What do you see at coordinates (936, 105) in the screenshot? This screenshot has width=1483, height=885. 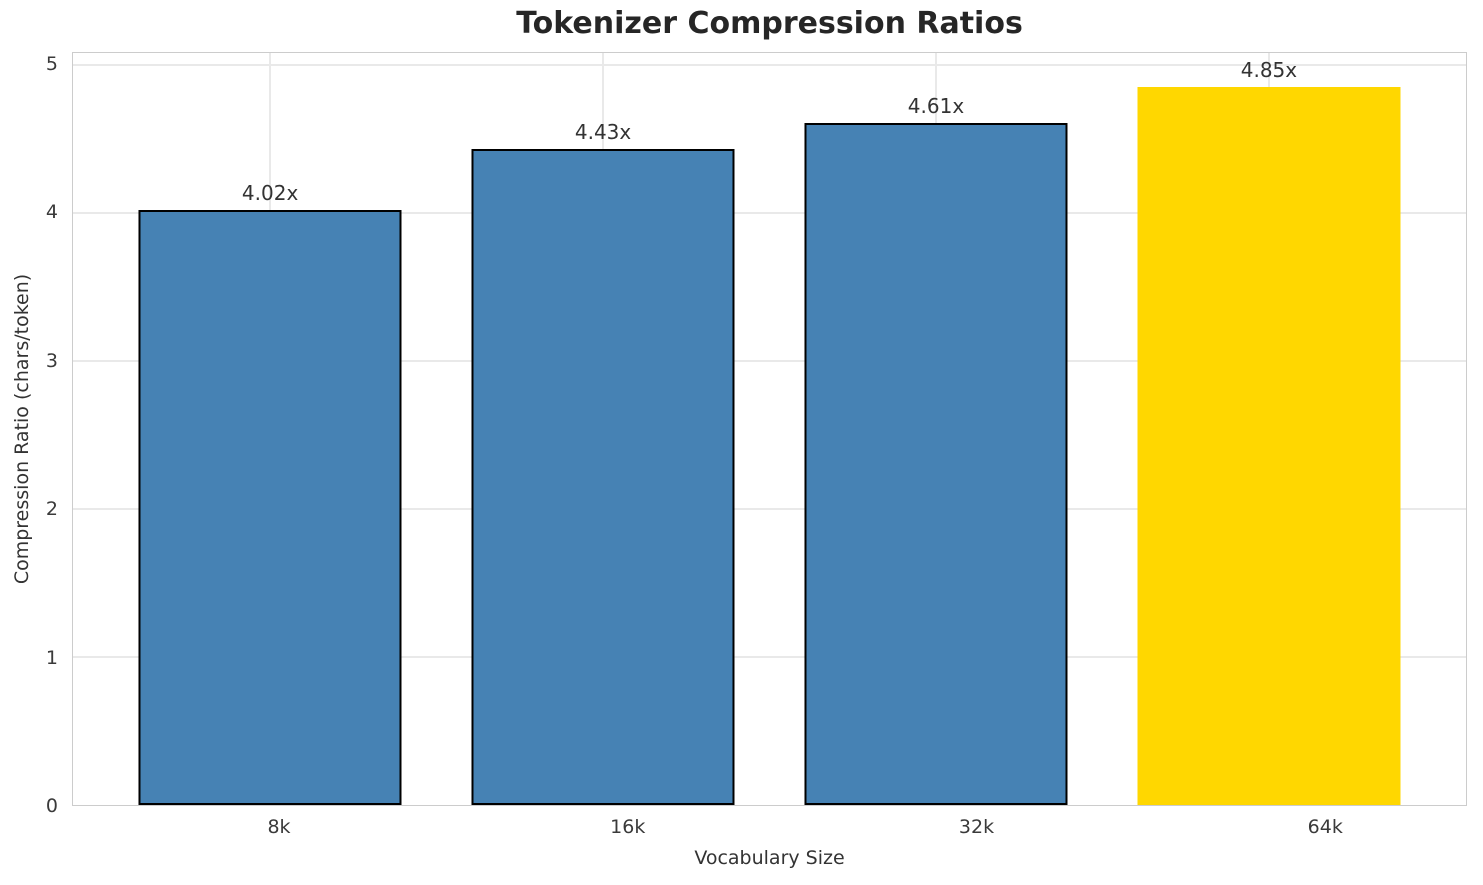 I see `bar-value-label: 4.61x` at bounding box center [936, 105].